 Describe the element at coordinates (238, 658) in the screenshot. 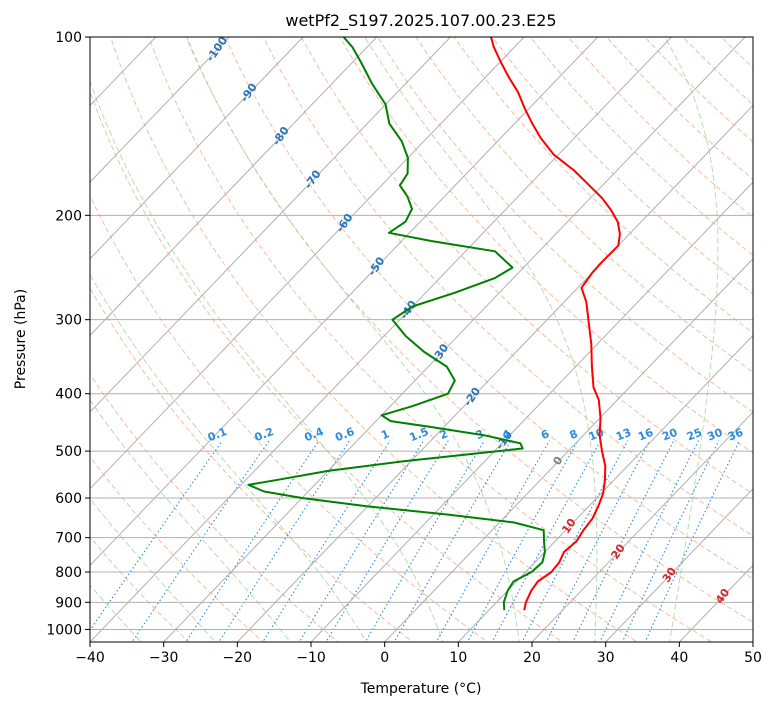

I see `x-tick-label: −20` at that location.